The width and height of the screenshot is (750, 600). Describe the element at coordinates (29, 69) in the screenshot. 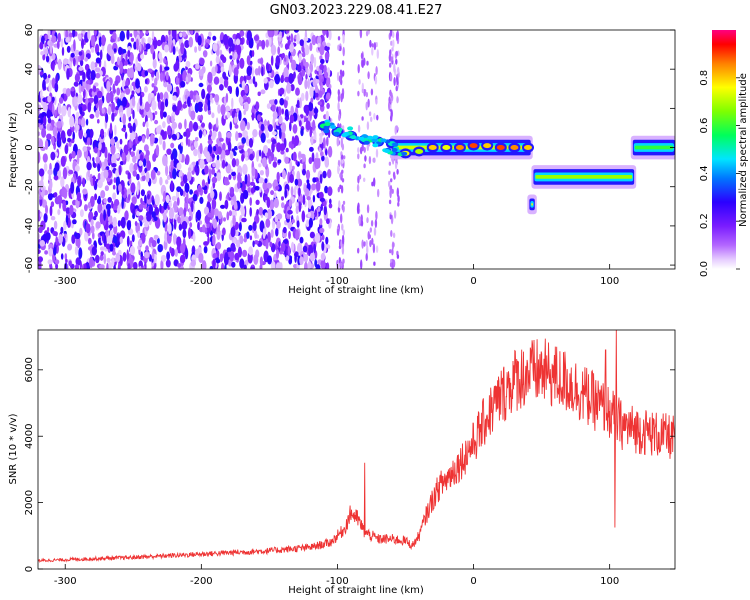

I see `spectrogram-y-tick-label: 40` at that location.